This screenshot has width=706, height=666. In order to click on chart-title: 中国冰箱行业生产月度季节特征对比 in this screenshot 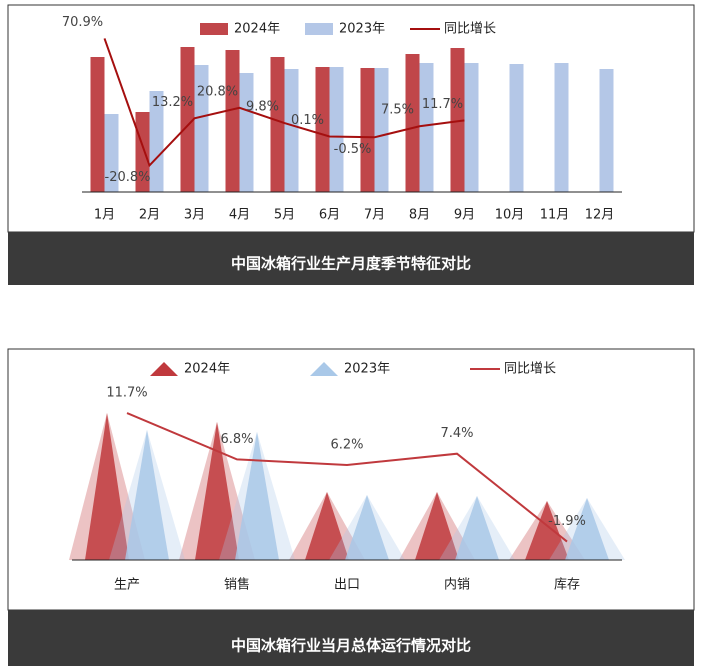, I will do `click(351, 264)`.